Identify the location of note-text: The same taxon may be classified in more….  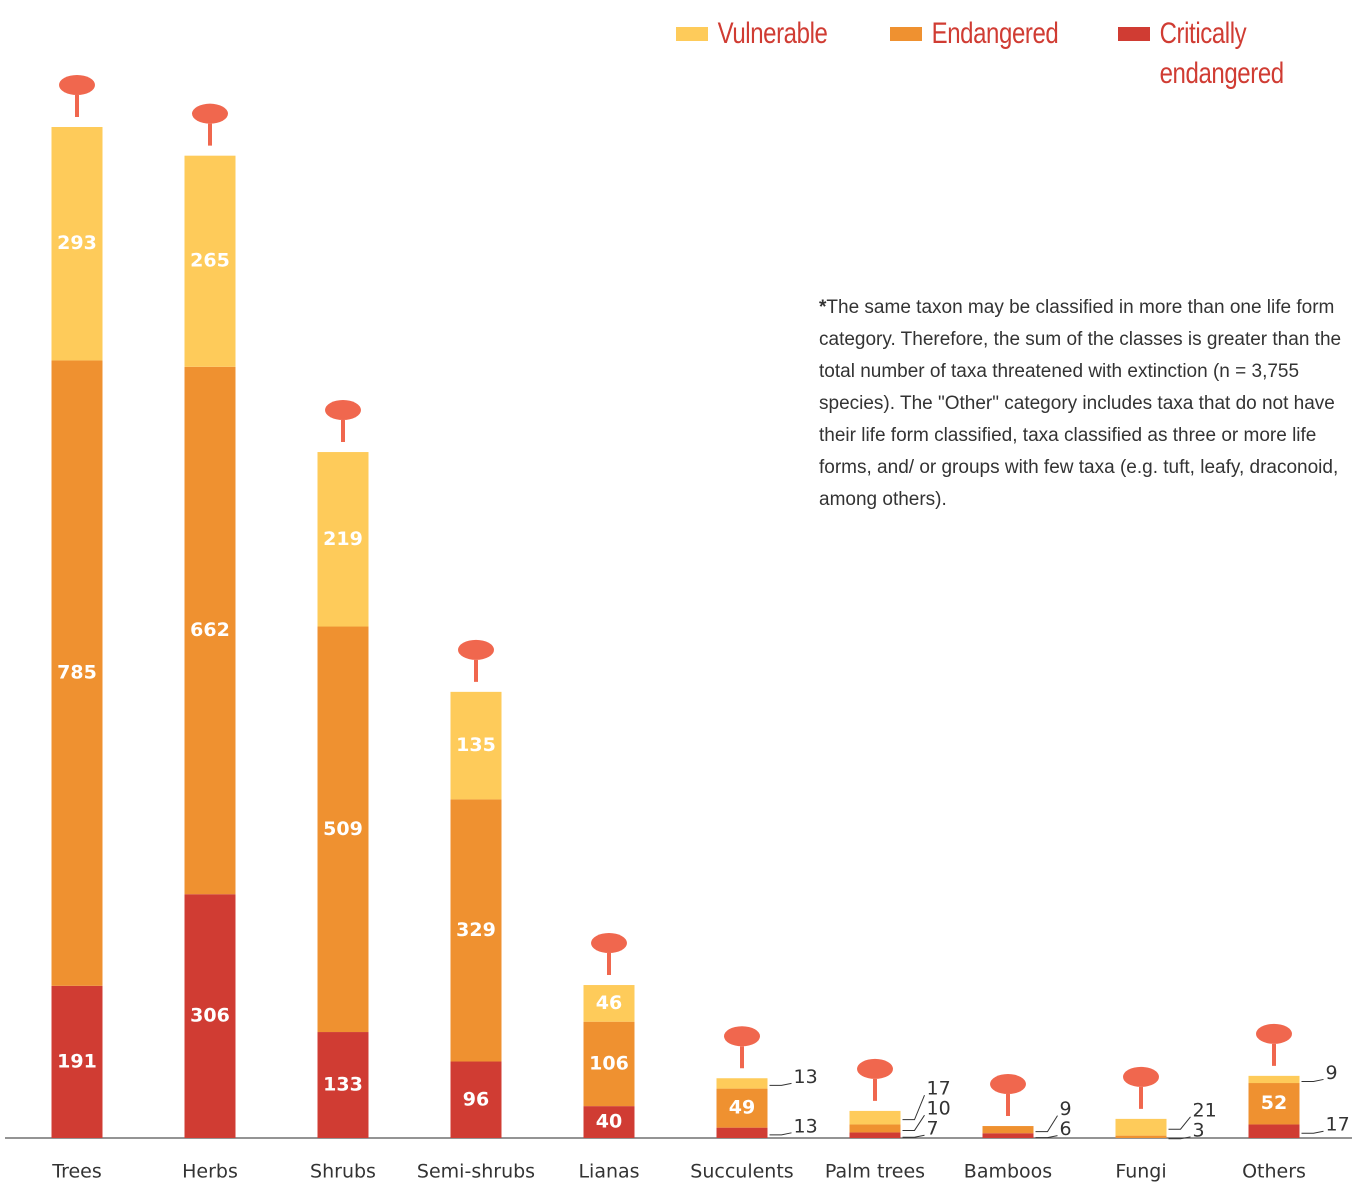
(1080, 403).